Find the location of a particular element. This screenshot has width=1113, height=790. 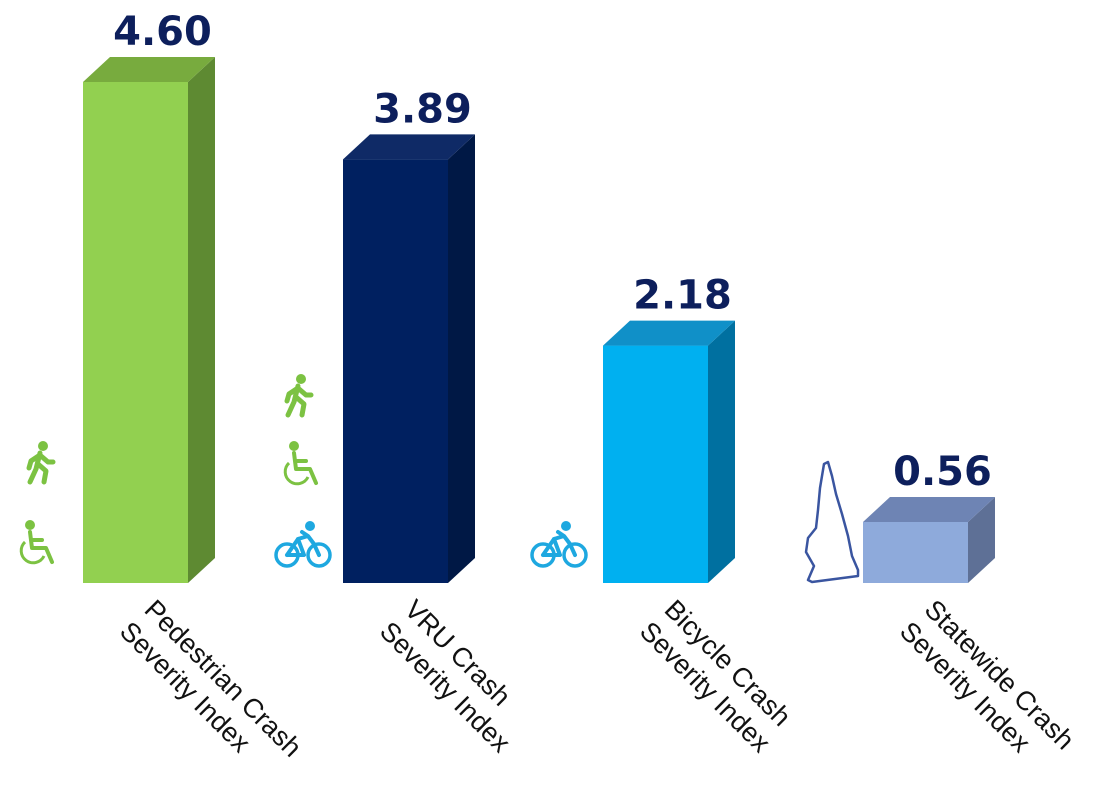

category-label: VRU CrashSeverity Index is located at coordinates (457, 676).